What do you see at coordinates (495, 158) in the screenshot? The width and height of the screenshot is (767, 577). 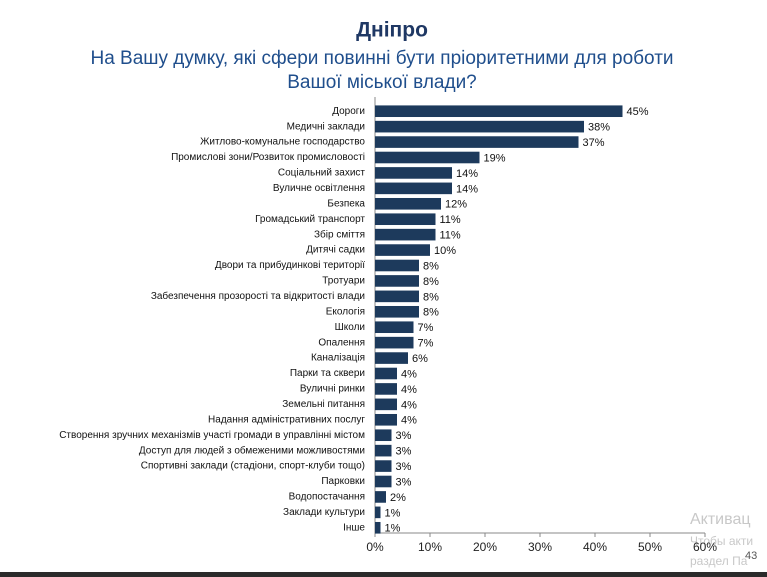 I see `value-label: 19%` at bounding box center [495, 158].